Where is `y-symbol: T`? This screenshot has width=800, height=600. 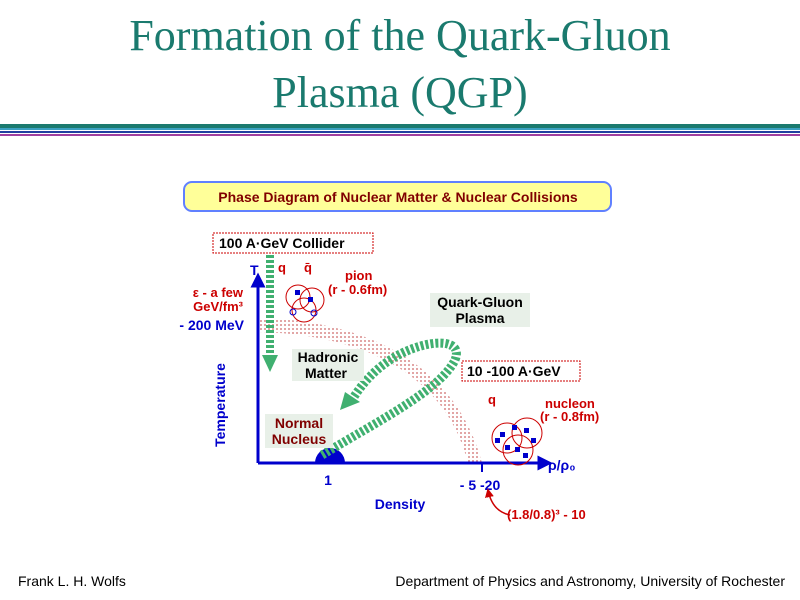 y-symbol: T is located at coordinates (254, 270).